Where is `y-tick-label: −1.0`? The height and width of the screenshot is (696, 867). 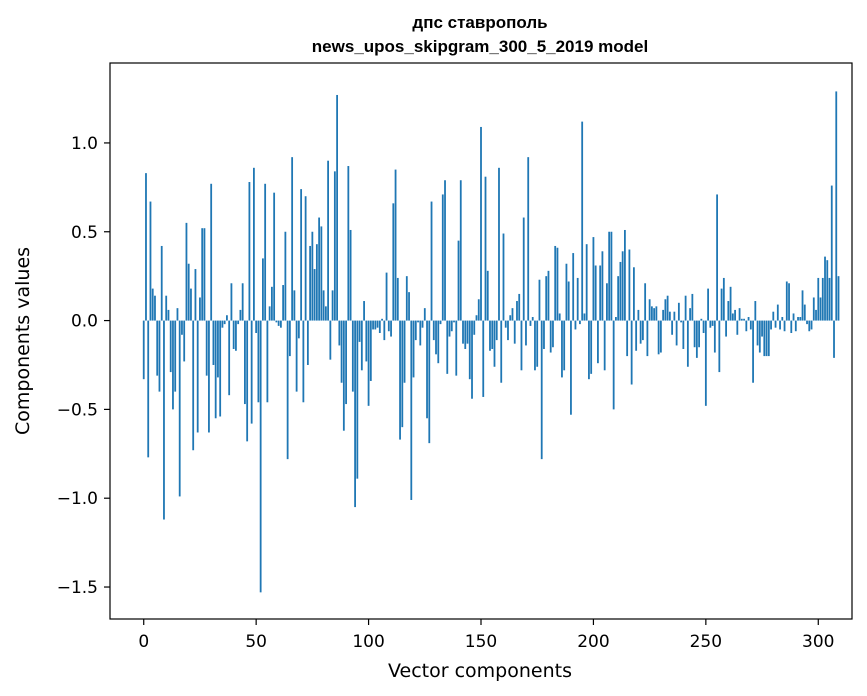
y-tick-label: −1.0 is located at coordinates (77, 499).